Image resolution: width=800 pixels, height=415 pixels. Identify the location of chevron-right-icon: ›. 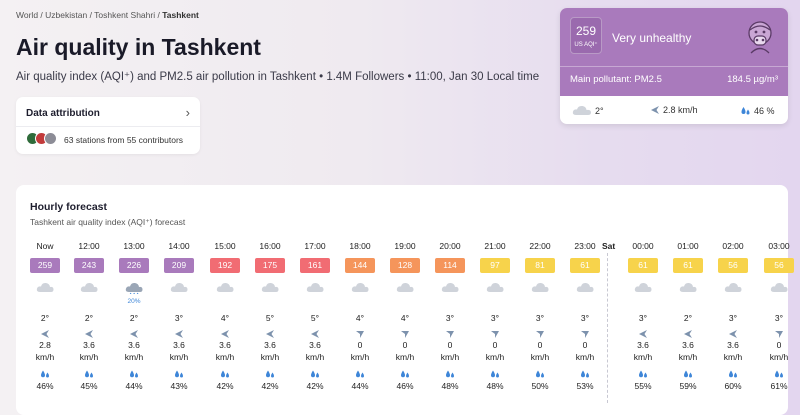
(187, 112).